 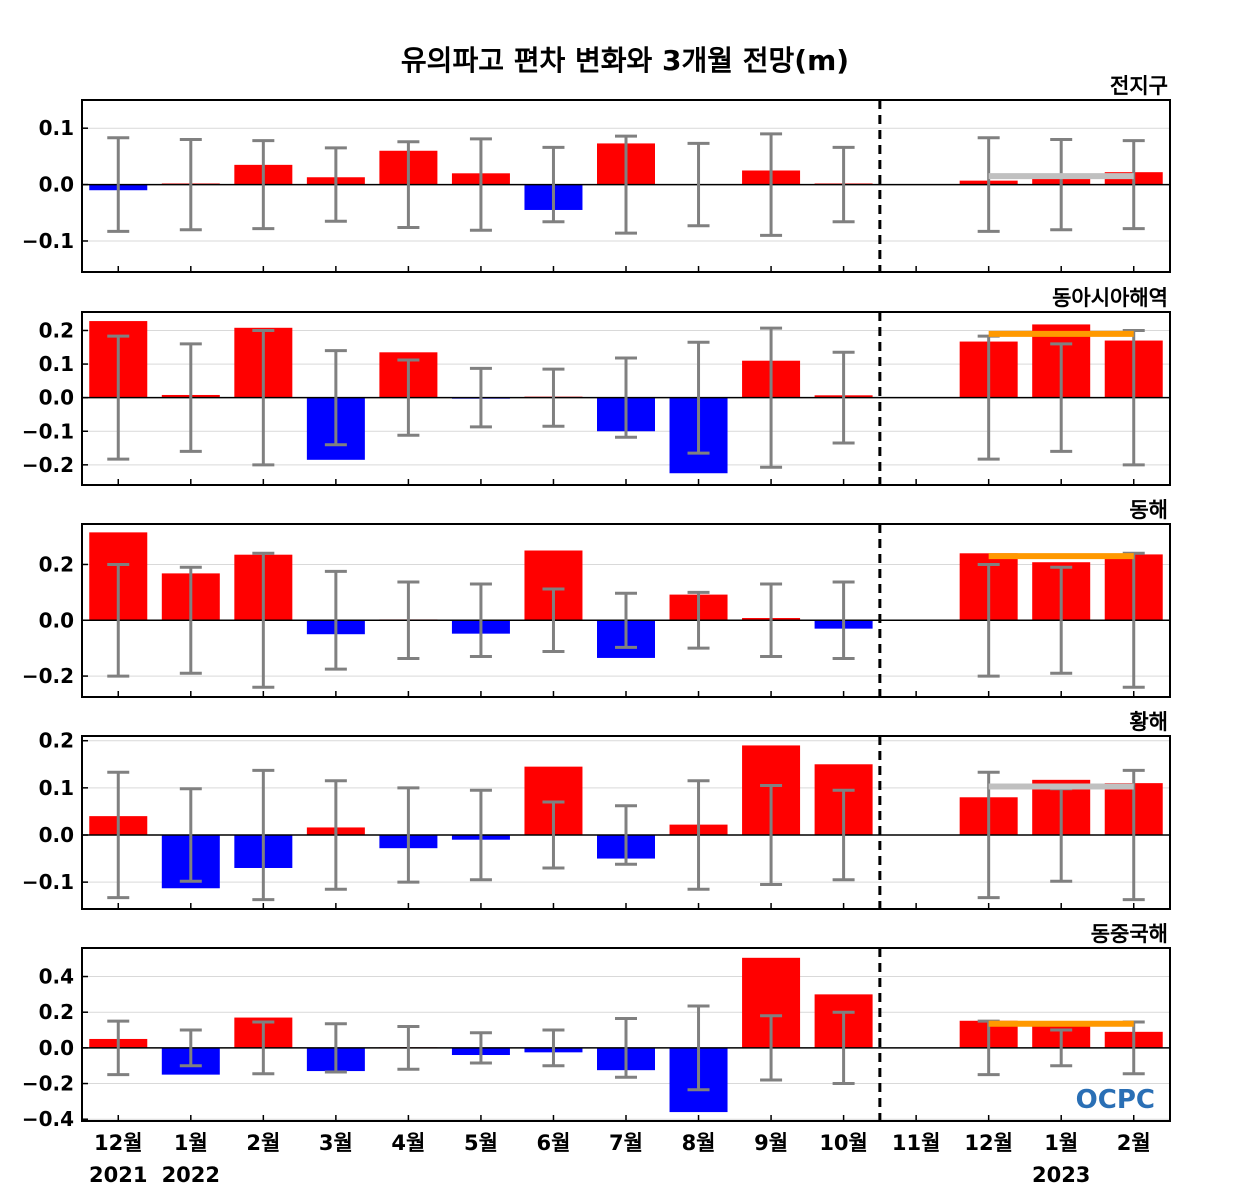 What do you see at coordinates (916, 1143) in the screenshot?
I see `x-tick-label: 11월` at bounding box center [916, 1143].